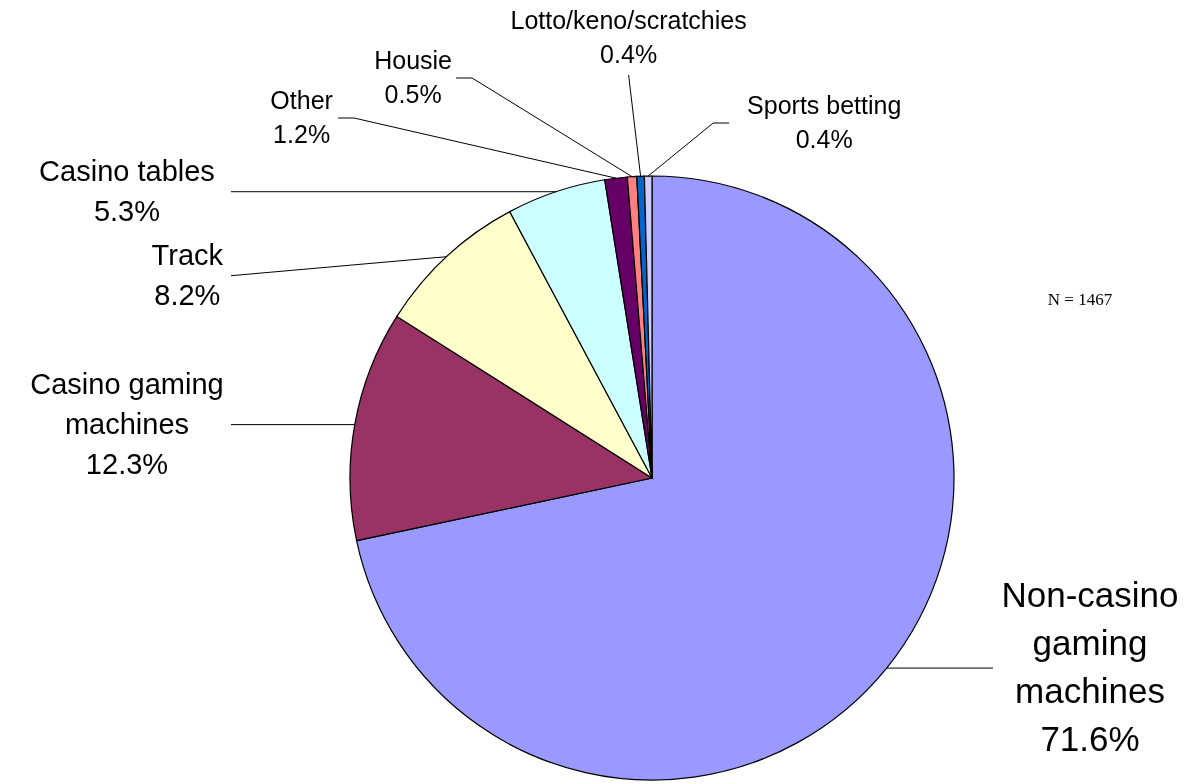 The width and height of the screenshot is (1190, 784). What do you see at coordinates (824, 105) in the screenshot?
I see `slice-label: Sports betting` at bounding box center [824, 105].